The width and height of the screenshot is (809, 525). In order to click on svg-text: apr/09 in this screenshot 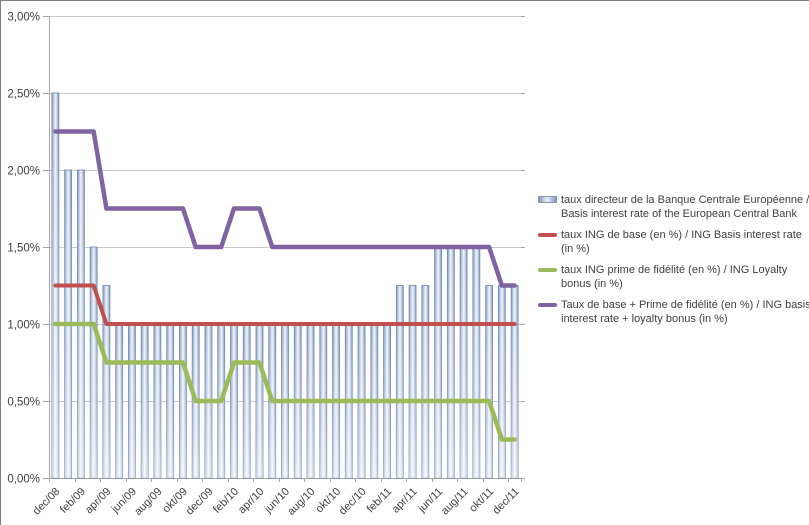, I will do `click(98, 501)`.